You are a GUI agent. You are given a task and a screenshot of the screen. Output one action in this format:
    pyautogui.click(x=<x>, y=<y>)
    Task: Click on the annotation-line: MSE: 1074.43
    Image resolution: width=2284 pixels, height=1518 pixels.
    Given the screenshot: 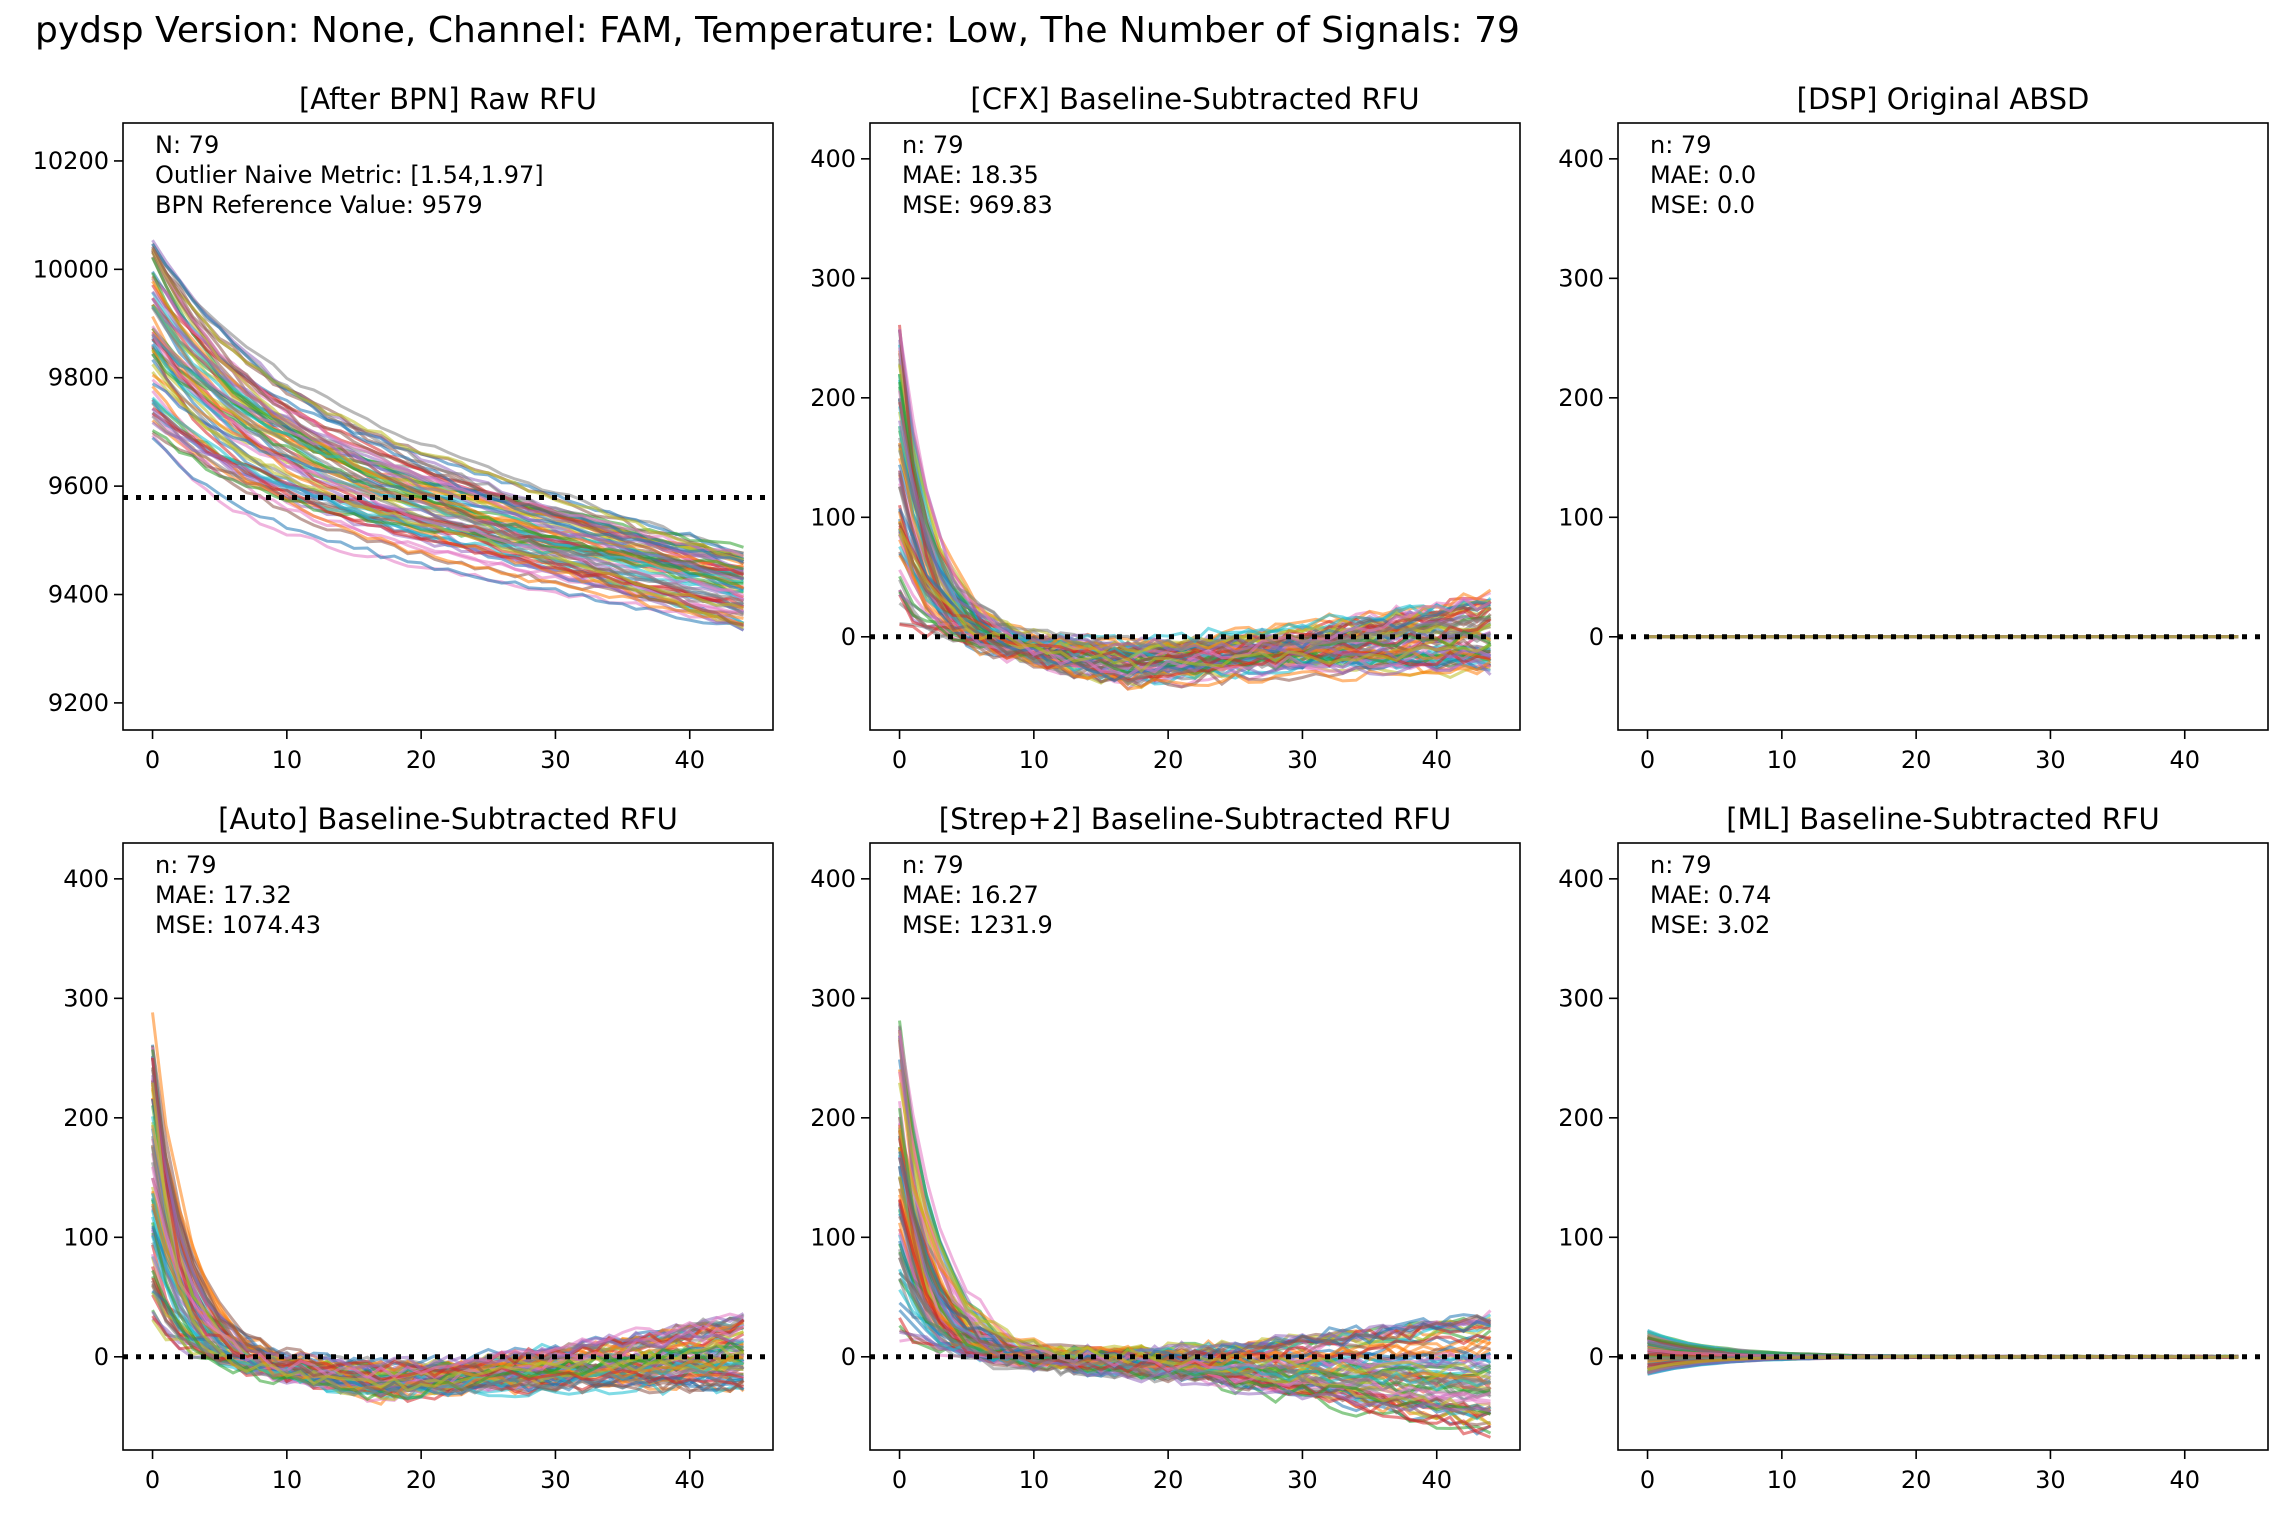 What is the action you would take?
    pyautogui.click(x=238, y=925)
    